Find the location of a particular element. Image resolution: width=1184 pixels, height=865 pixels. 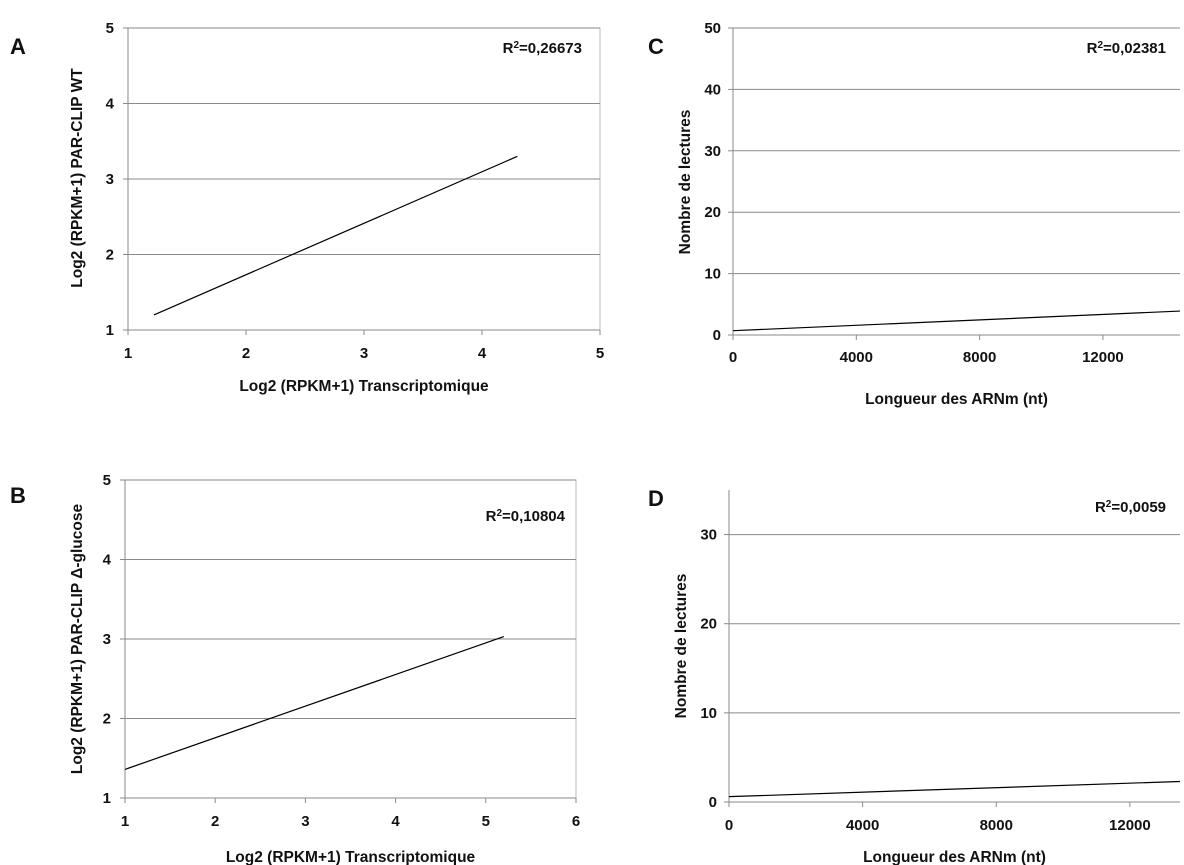

r2-value: =0,26673 is located at coordinates (550, 48).